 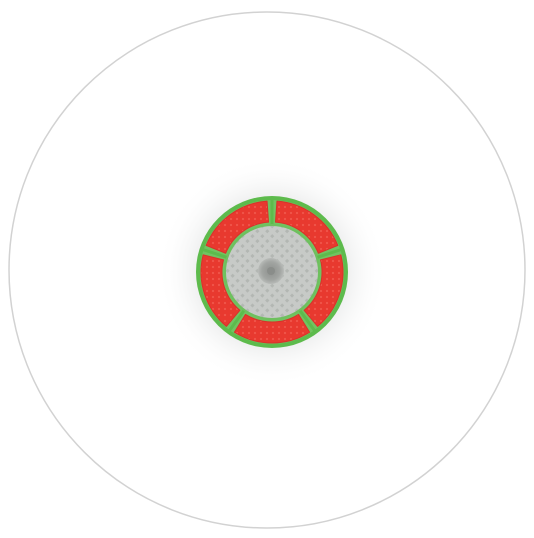 I want to click on target-wheel, so click(x=272, y=272).